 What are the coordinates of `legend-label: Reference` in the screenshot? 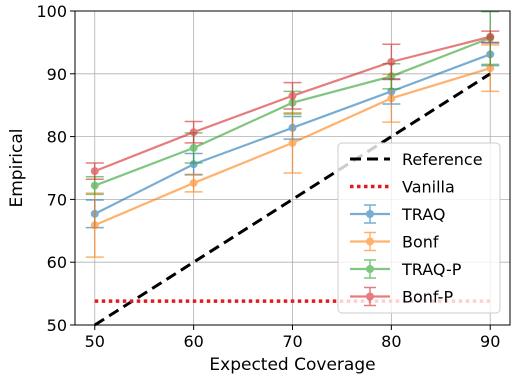 It's located at (442, 159).